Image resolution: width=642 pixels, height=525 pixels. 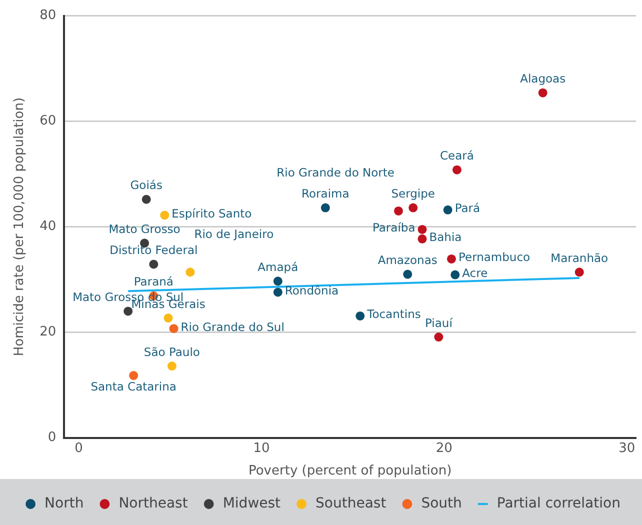 What do you see at coordinates (232, 327) in the screenshot?
I see `annotation: Rio Grande do Sul` at bounding box center [232, 327].